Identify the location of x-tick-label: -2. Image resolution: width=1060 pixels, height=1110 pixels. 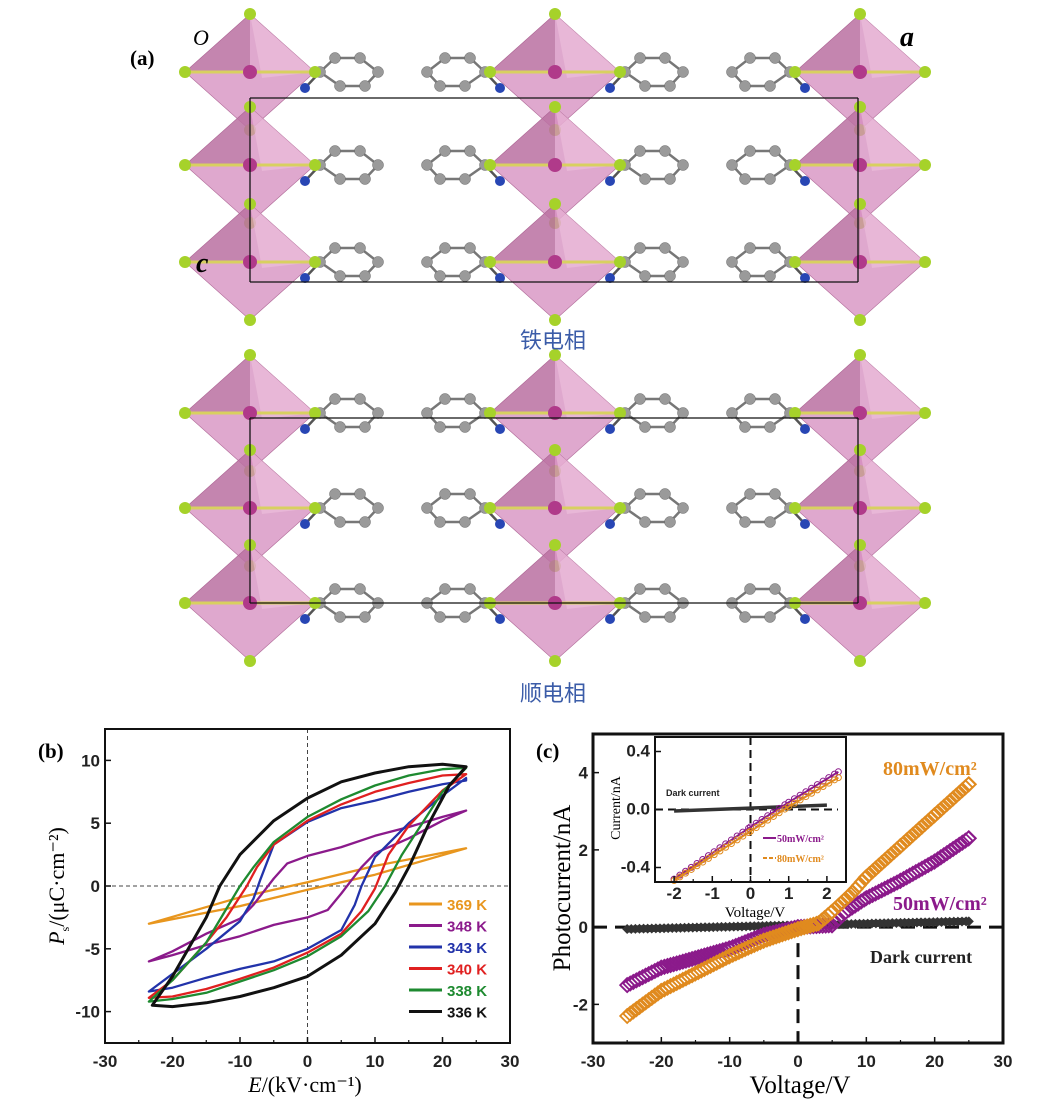
(674, 893).